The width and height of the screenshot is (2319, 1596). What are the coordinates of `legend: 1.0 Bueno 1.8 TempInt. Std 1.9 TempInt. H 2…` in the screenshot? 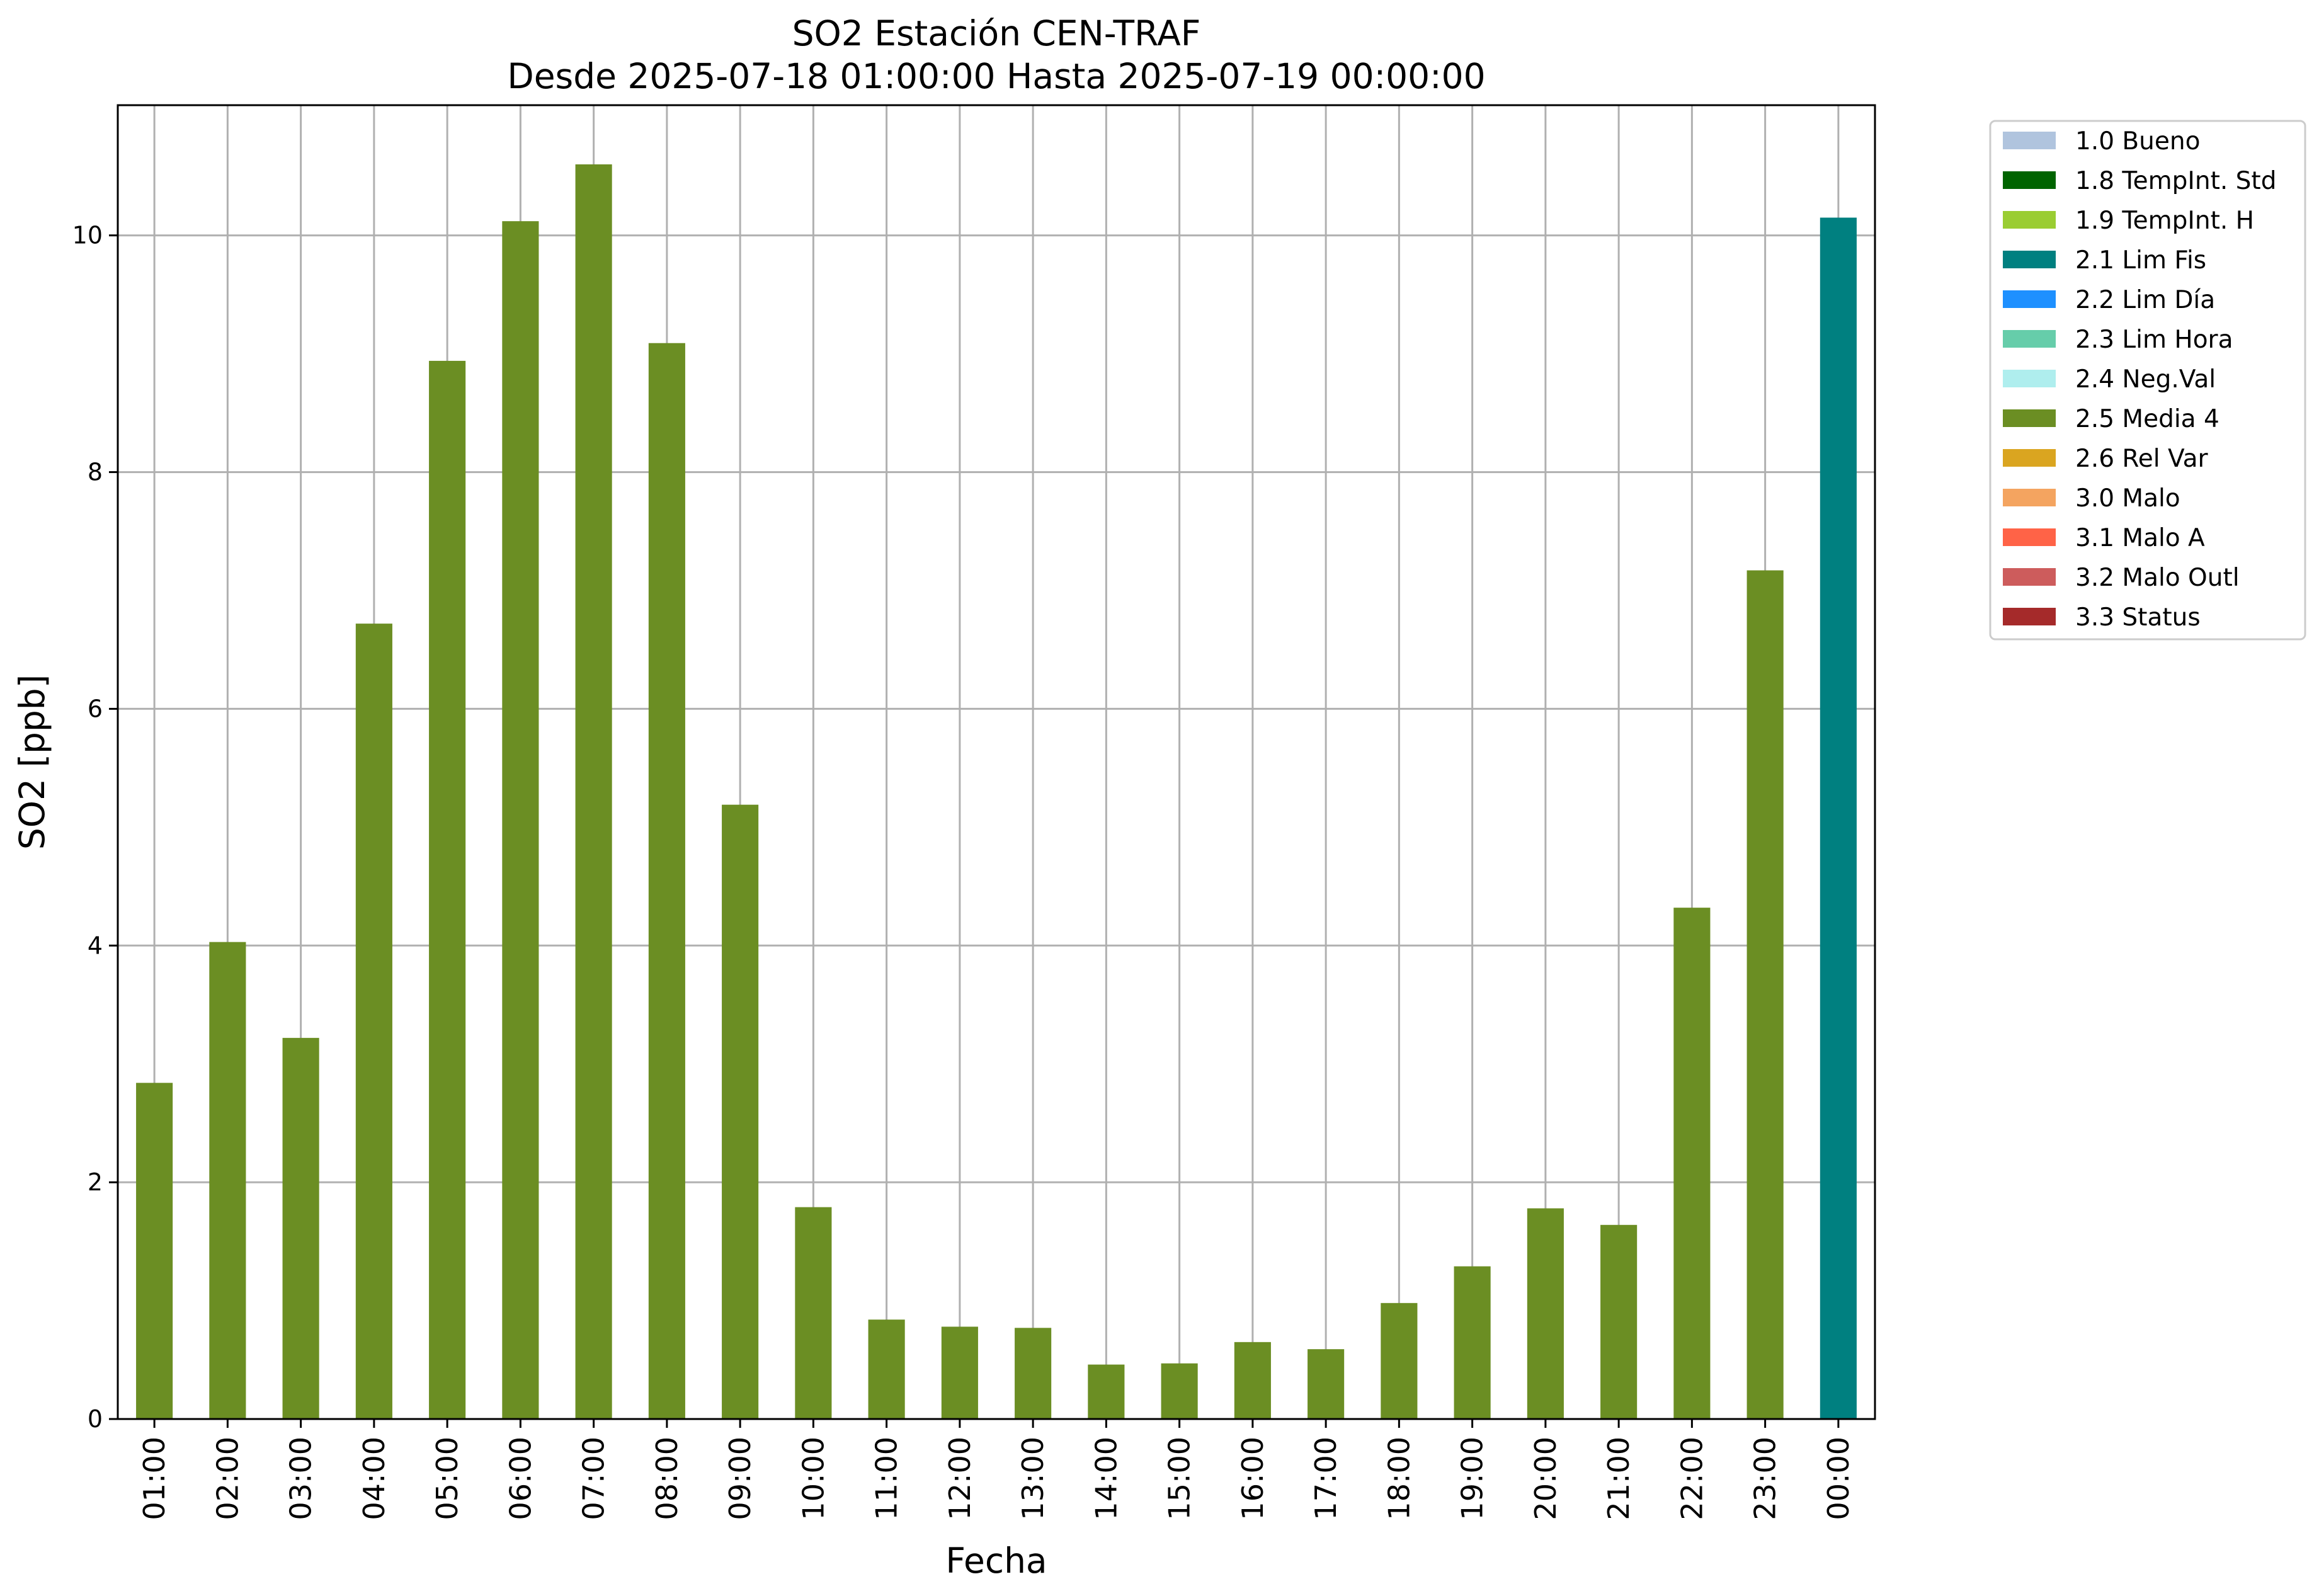 It's located at (2147, 380).